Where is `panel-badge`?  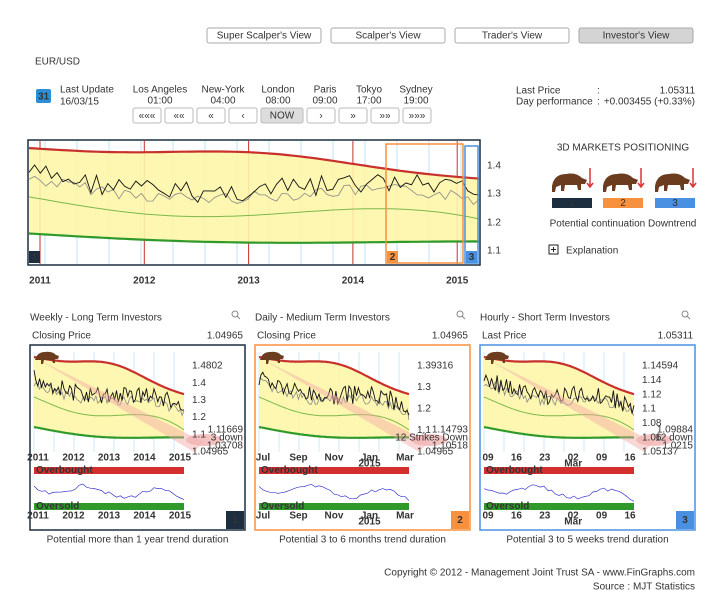 panel-badge is located at coordinates (235, 520).